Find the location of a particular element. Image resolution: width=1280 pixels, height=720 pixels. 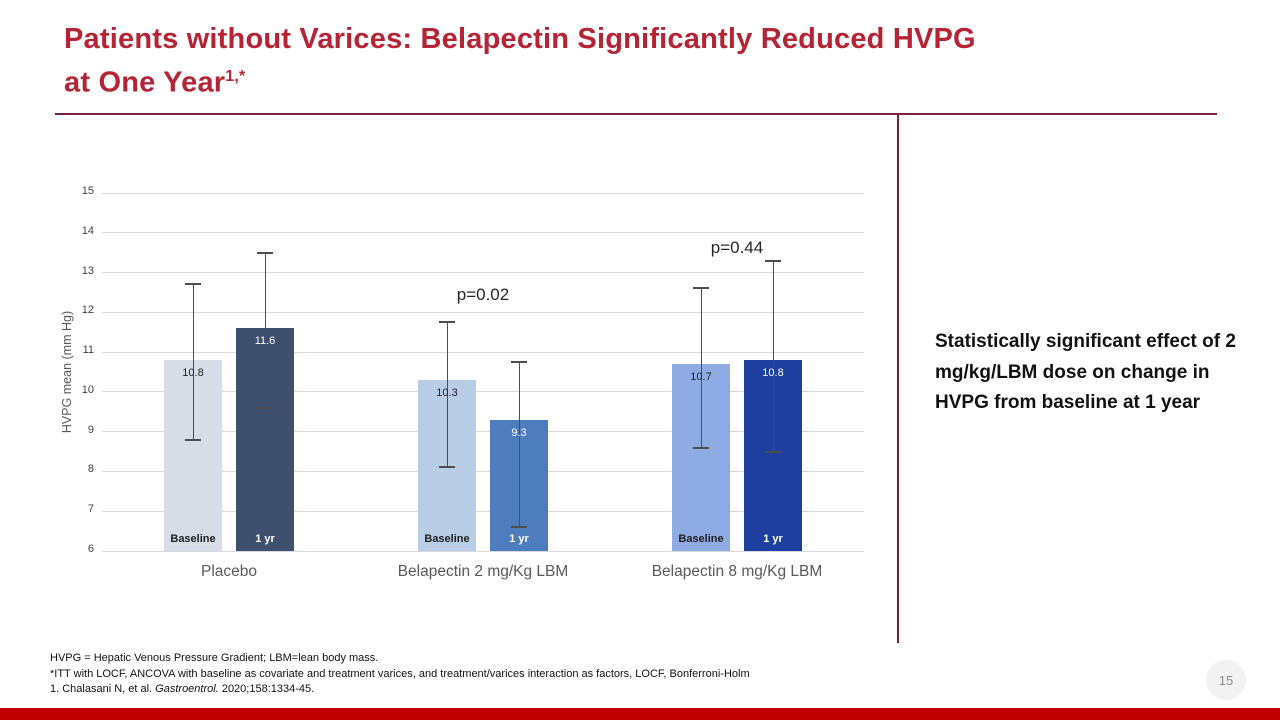

vertical-divider-line is located at coordinates (898, 378).